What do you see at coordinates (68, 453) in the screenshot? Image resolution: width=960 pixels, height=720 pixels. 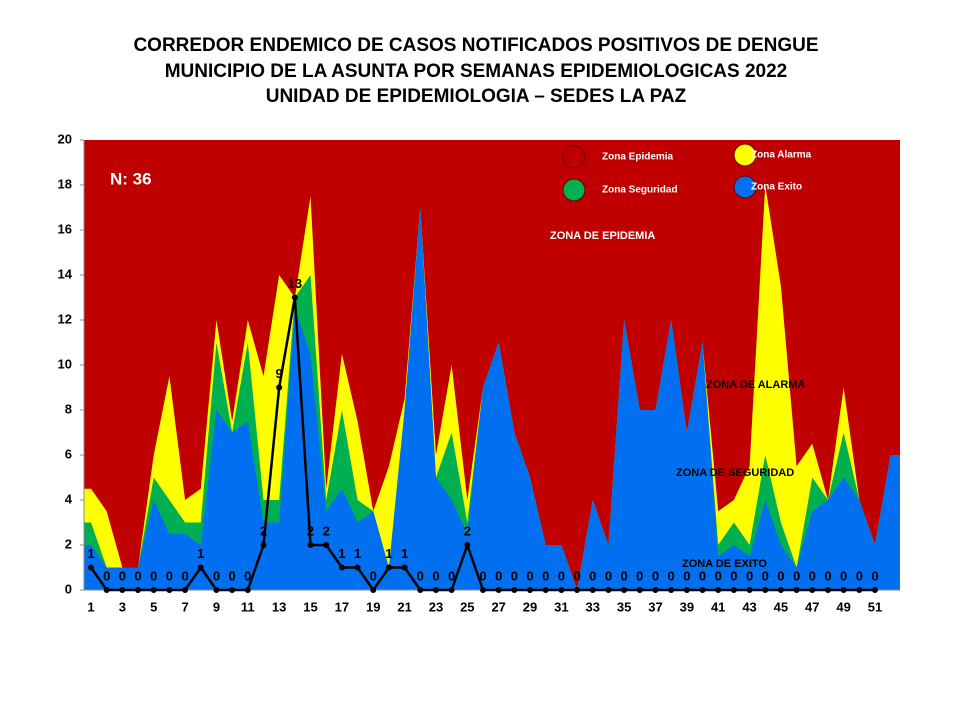 I see `y-tick-label: 6` at bounding box center [68, 453].